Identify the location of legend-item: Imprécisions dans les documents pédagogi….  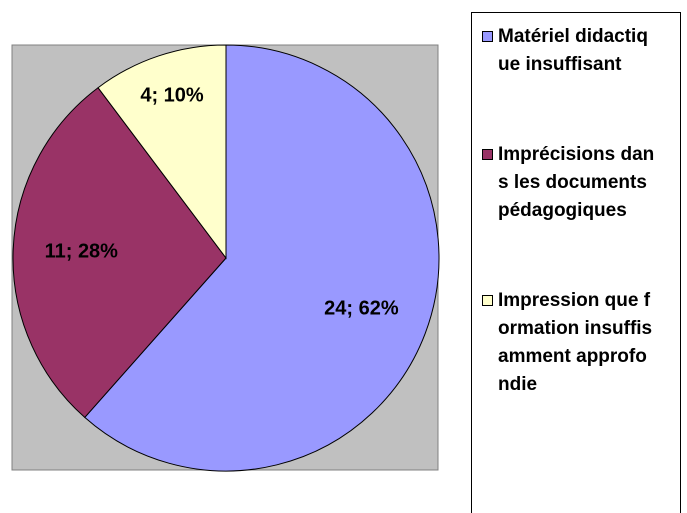
(570, 183).